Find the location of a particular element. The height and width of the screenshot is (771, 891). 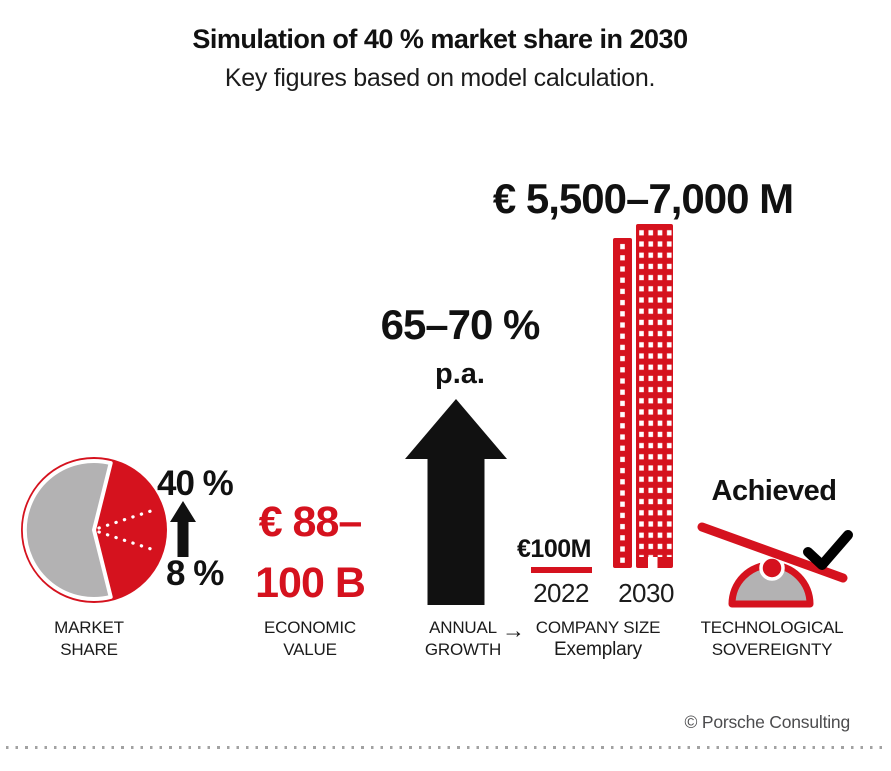

bar-2022 is located at coordinates (561, 570).